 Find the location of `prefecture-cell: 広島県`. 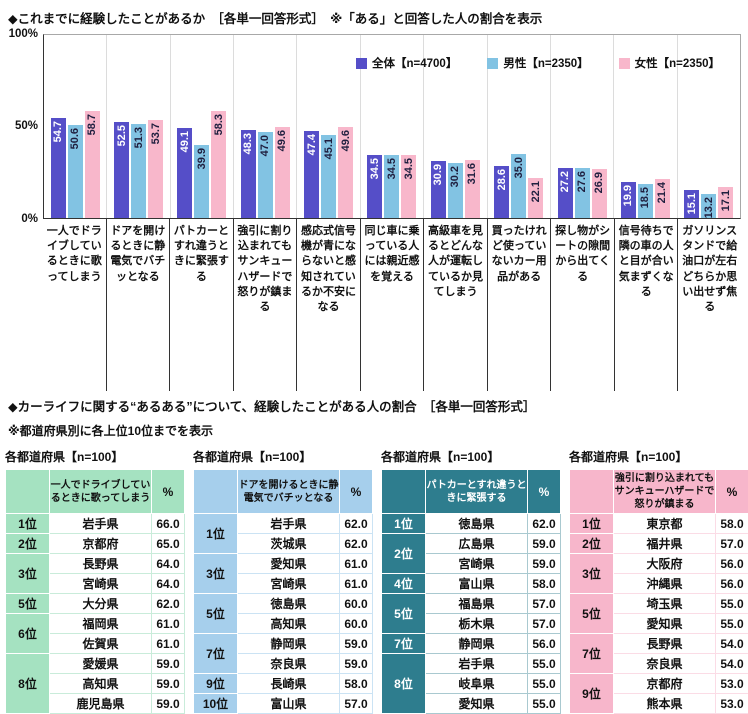

prefecture-cell: 広島県 is located at coordinates (476, 543).